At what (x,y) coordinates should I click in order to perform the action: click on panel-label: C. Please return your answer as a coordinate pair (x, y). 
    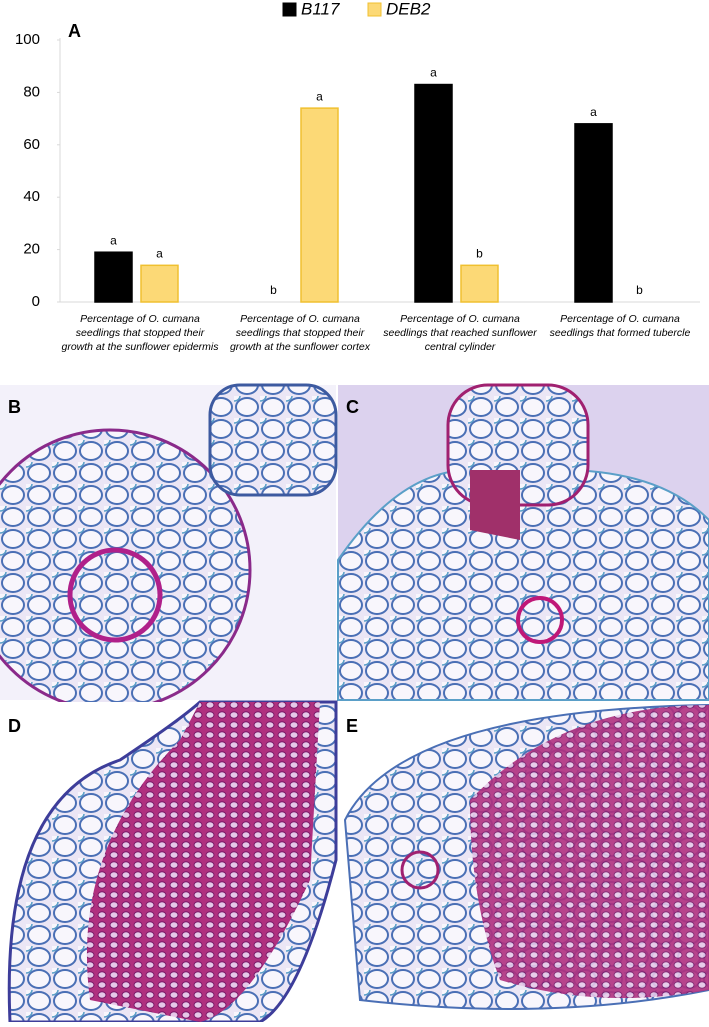
    Looking at the image, I should click on (352, 407).